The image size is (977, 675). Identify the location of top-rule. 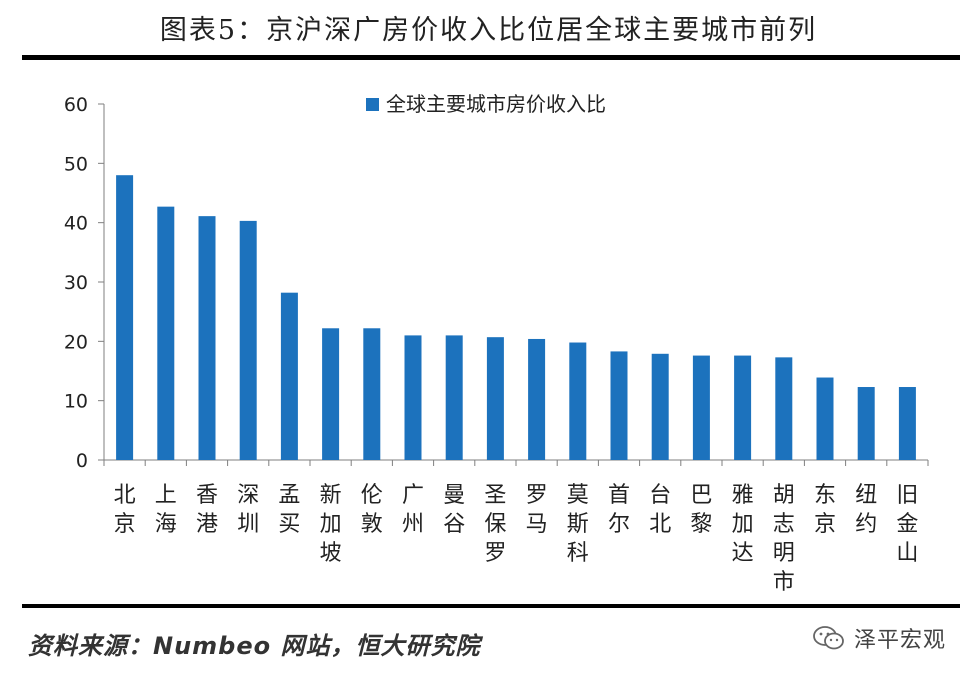
(491, 57).